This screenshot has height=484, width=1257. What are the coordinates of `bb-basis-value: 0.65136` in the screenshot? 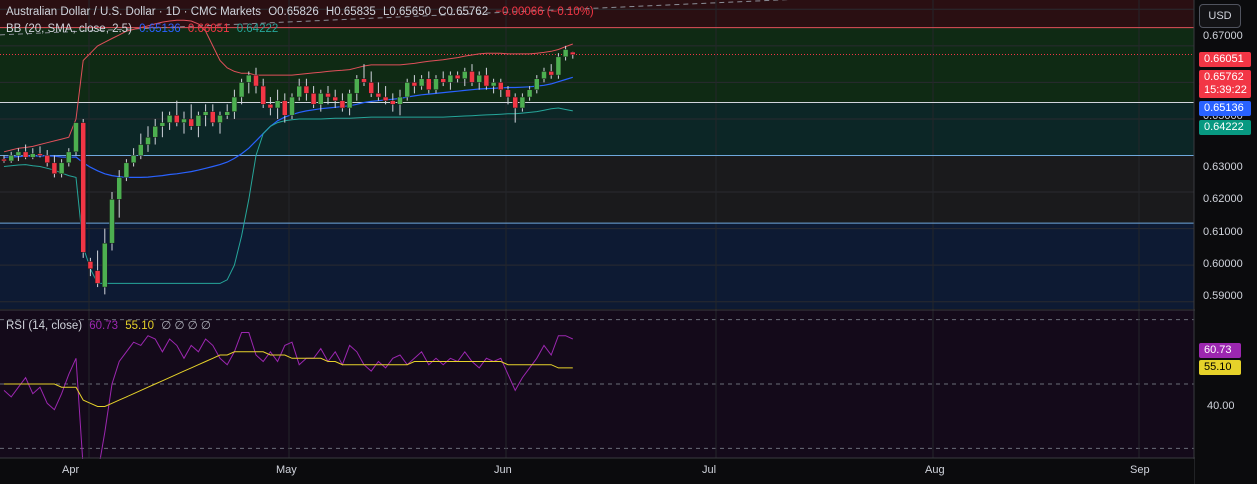 It's located at (160, 29).